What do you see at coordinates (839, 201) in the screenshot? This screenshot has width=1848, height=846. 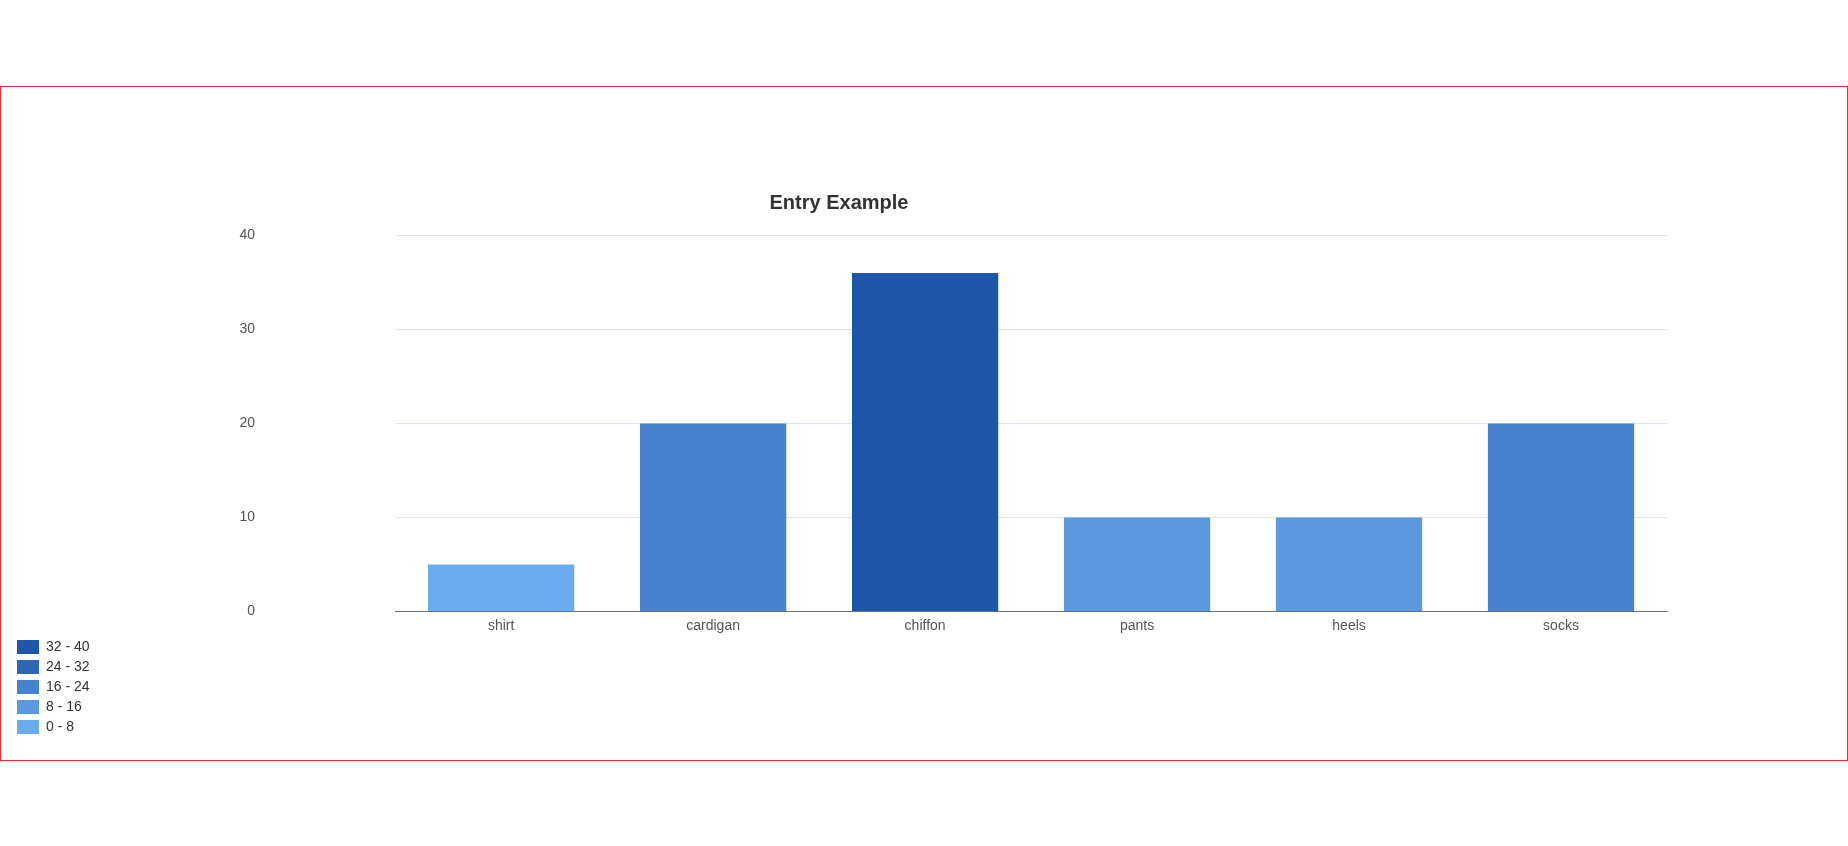 I see `chart-title: Entry Example` at bounding box center [839, 201].